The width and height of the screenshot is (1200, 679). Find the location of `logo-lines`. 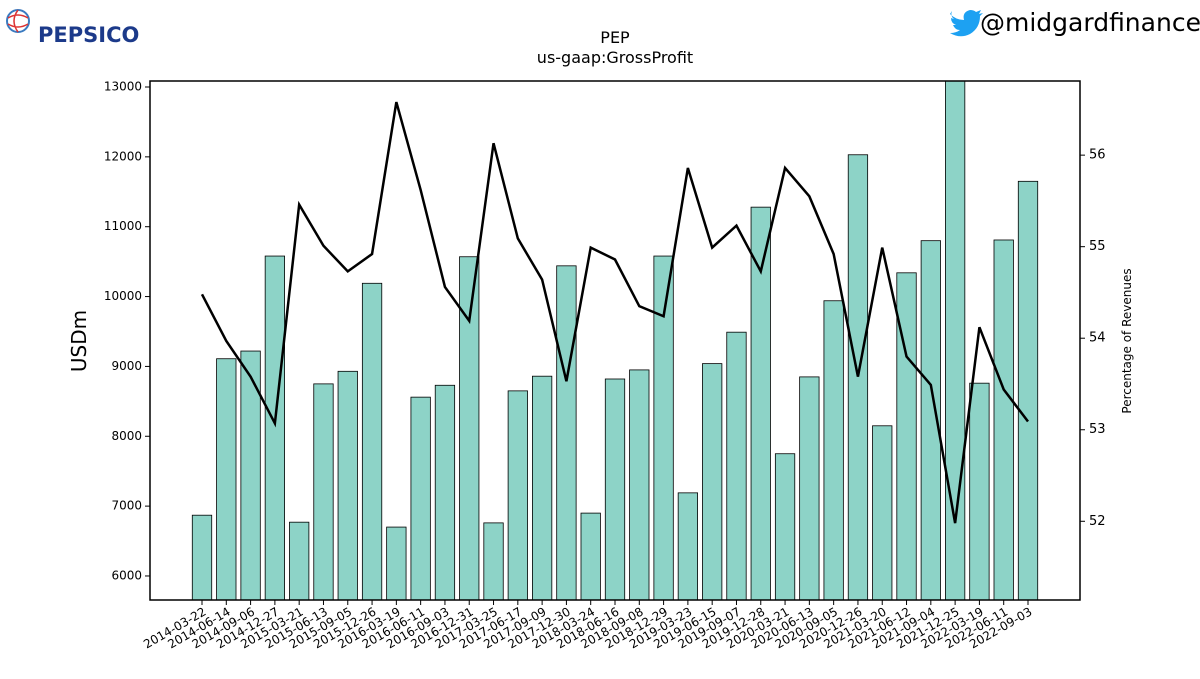

logo-lines is located at coordinates (18, 21).